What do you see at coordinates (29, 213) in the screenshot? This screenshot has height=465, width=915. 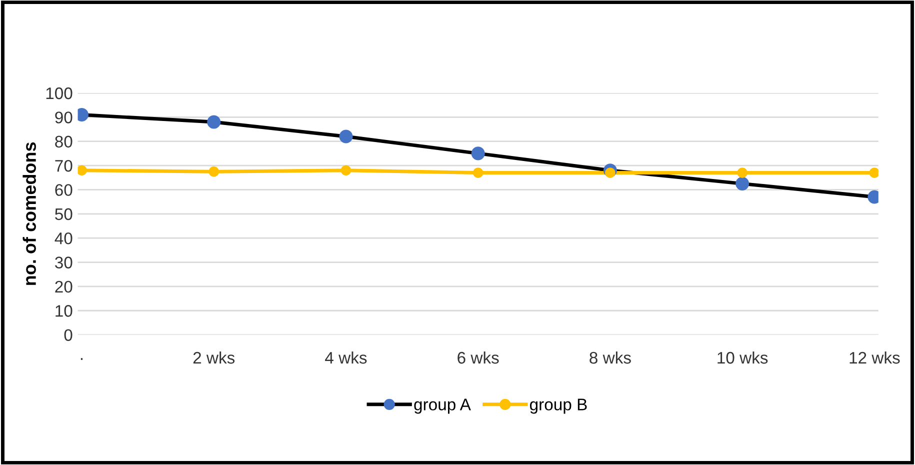 I see `y-axis-title: no. of comedons` at bounding box center [29, 213].